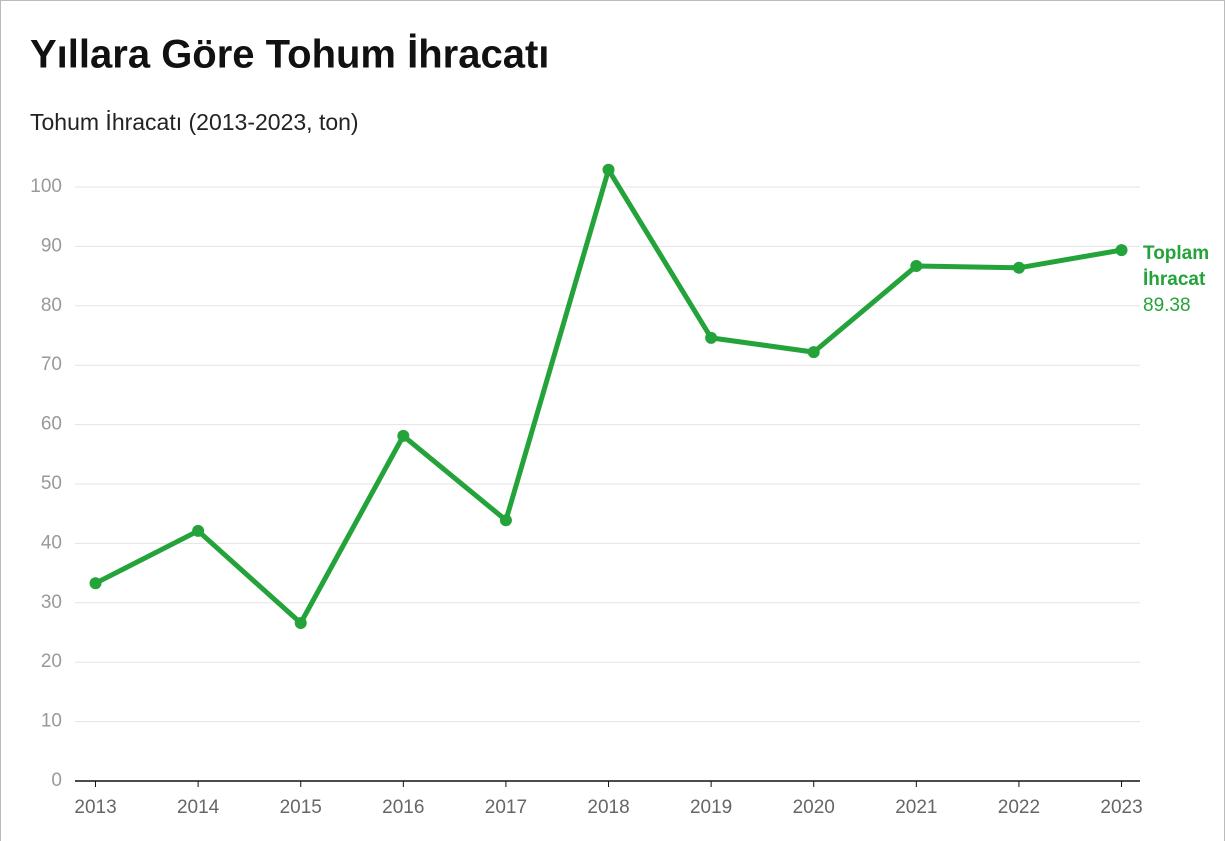 The width and height of the screenshot is (1225, 841). What do you see at coordinates (51, 305) in the screenshot?
I see `y-tick-label: 80` at bounding box center [51, 305].